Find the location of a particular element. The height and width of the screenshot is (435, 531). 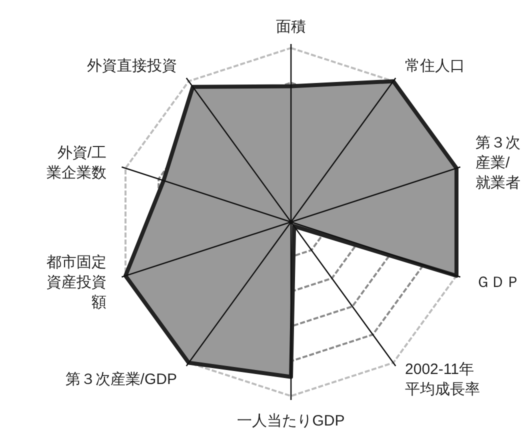

spoke-label: 都市固定資産投資額 is located at coordinates (76, 283).